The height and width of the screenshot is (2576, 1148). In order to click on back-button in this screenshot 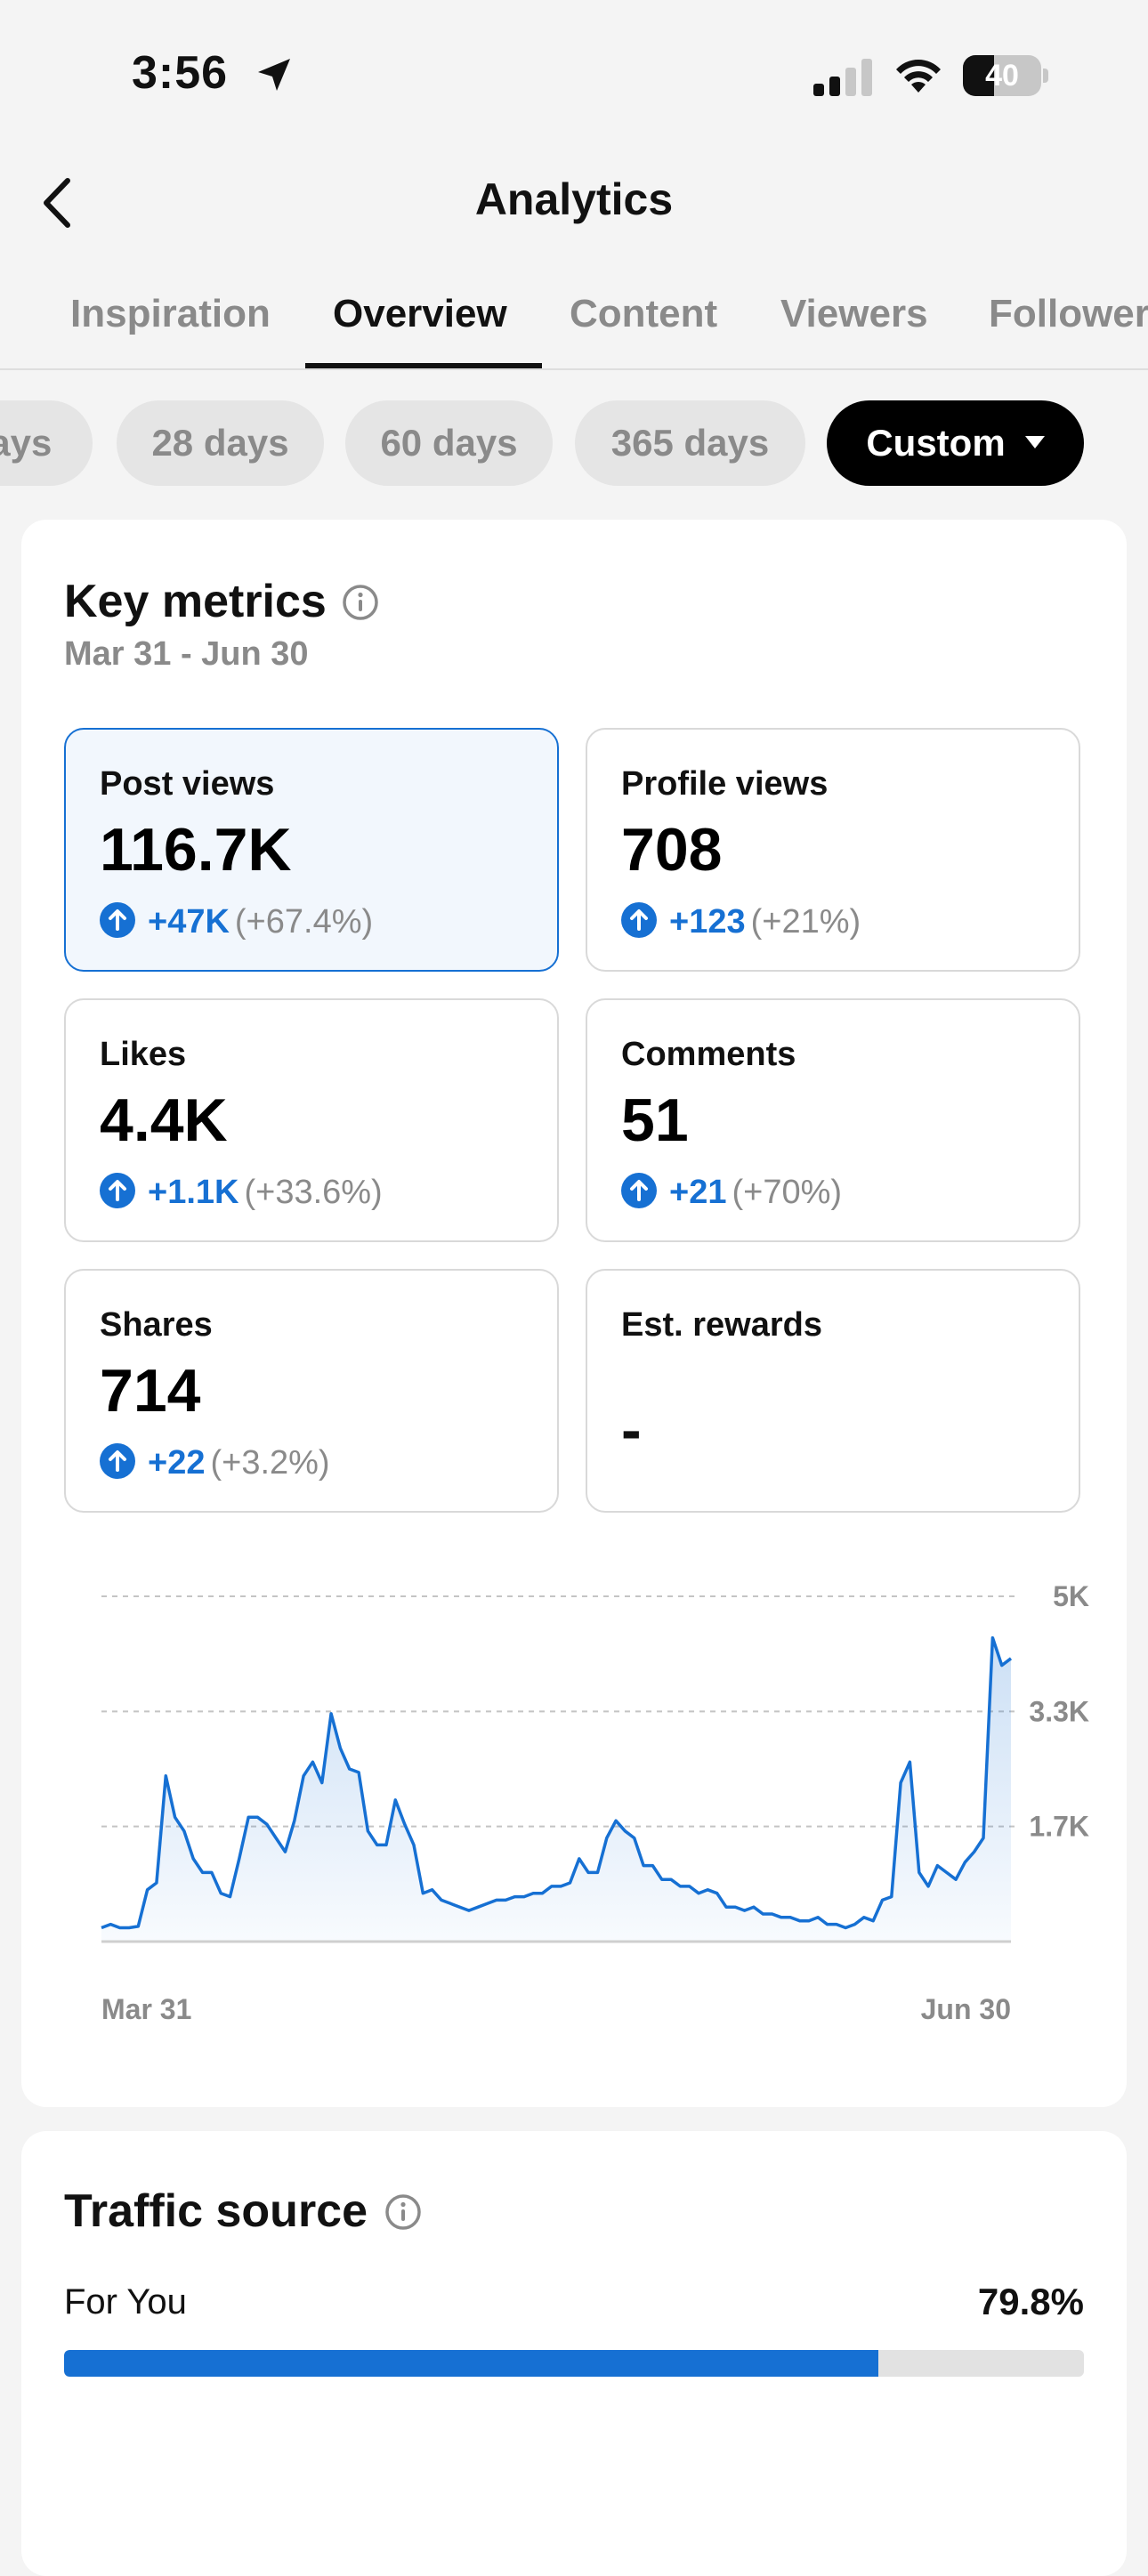, I will do `click(57, 203)`.